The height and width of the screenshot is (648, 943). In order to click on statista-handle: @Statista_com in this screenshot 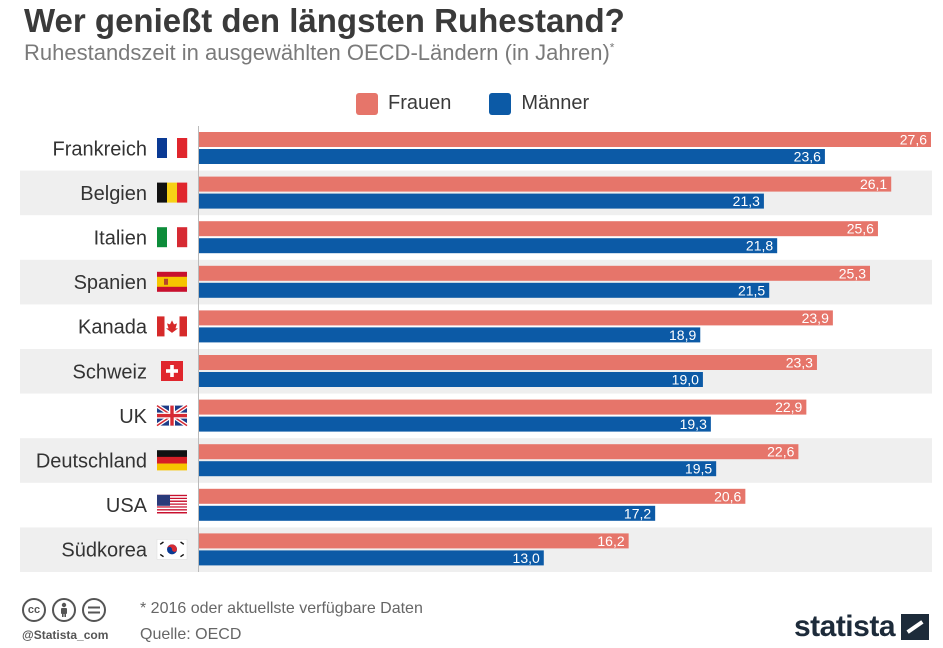, I will do `click(65, 635)`.